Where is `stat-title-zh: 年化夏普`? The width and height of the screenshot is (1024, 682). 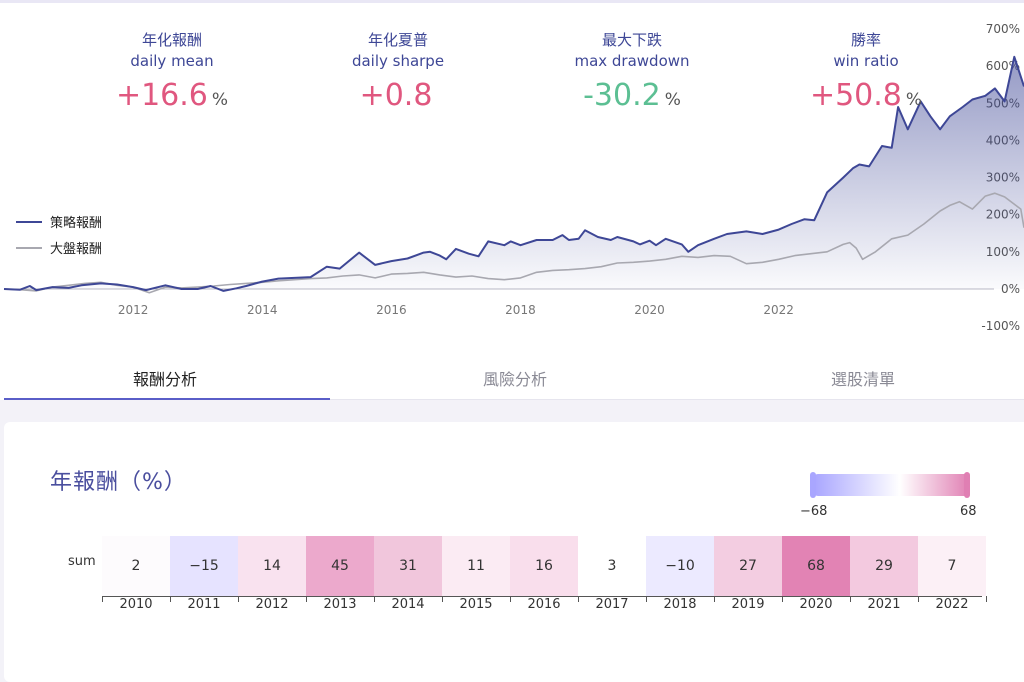 stat-title-zh: 年化夏普 is located at coordinates (397, 40).